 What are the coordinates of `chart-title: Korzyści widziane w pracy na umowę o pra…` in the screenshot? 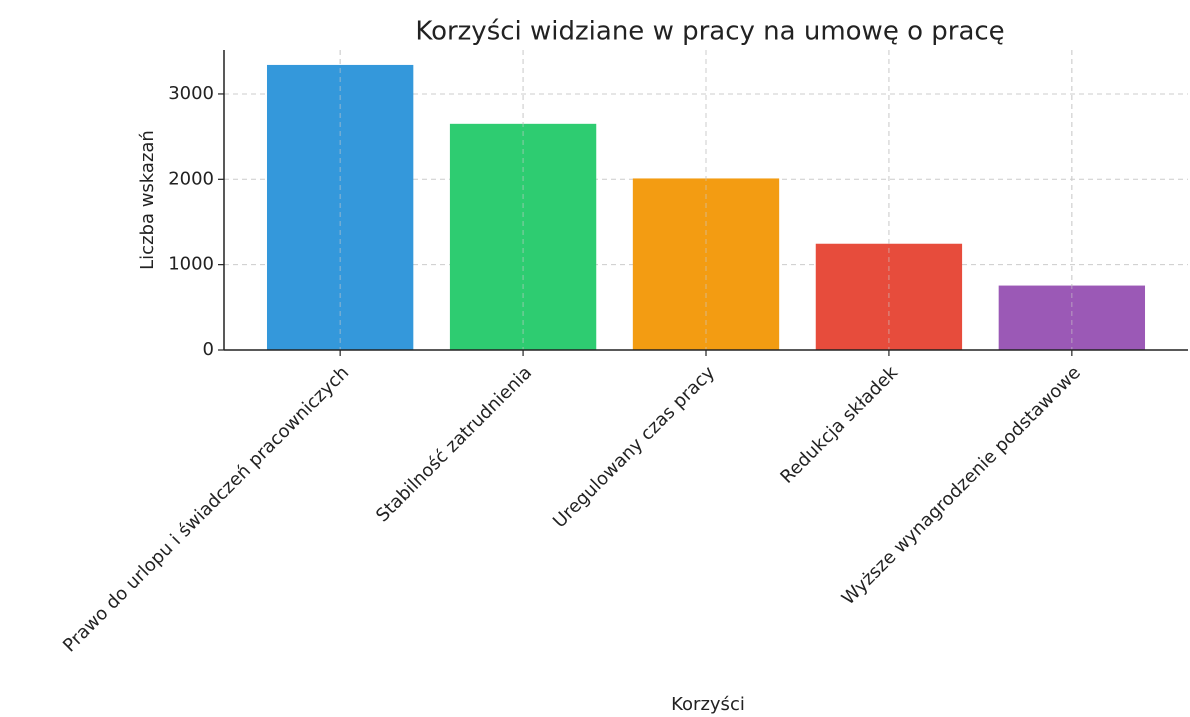 It's located at (709, 32).